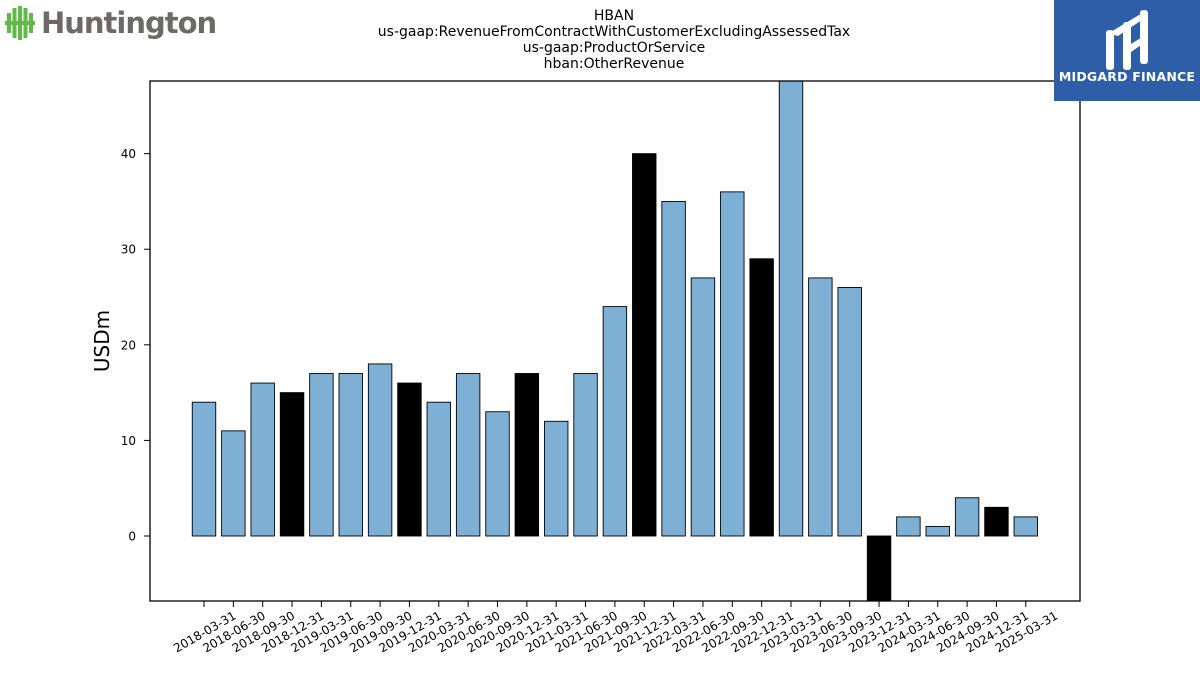 The width and height of the screenshot is (1200, 675). I want to click on huntington-logo: Huntington, so click(110, 23).